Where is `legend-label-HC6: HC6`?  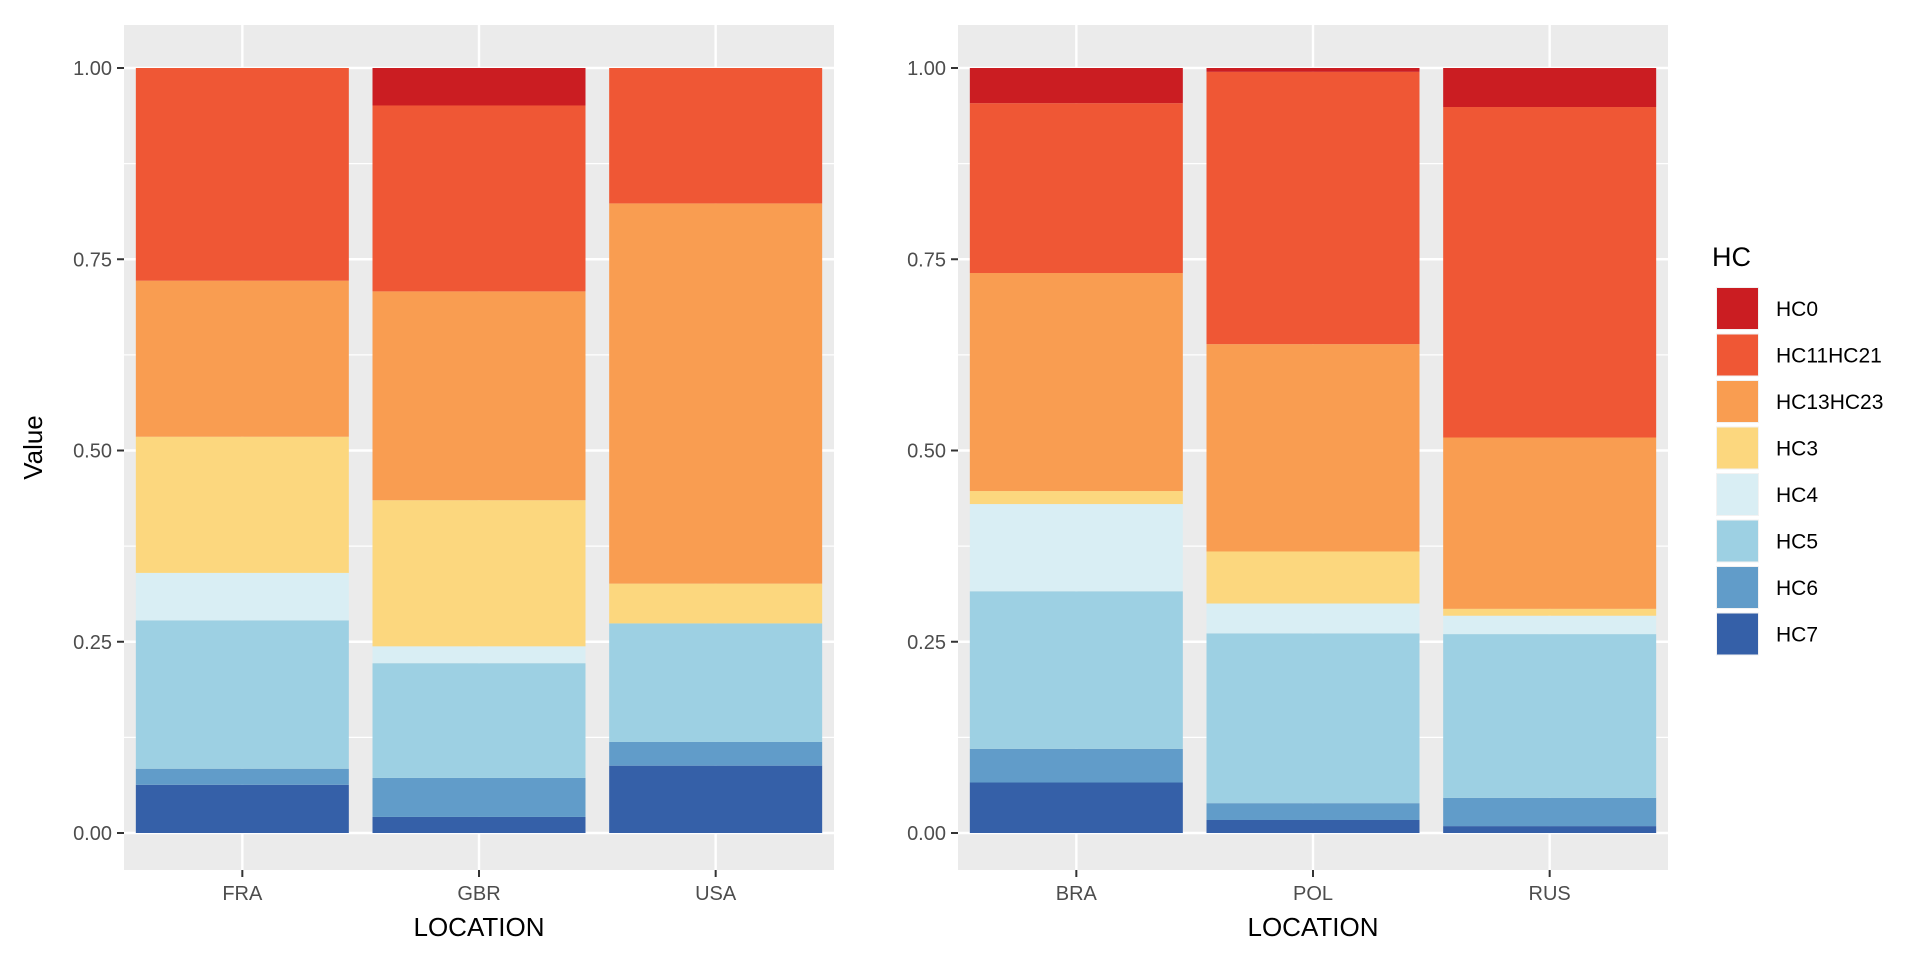 legend-label-HC6: HC6 is located at coordinates (1797, 588).